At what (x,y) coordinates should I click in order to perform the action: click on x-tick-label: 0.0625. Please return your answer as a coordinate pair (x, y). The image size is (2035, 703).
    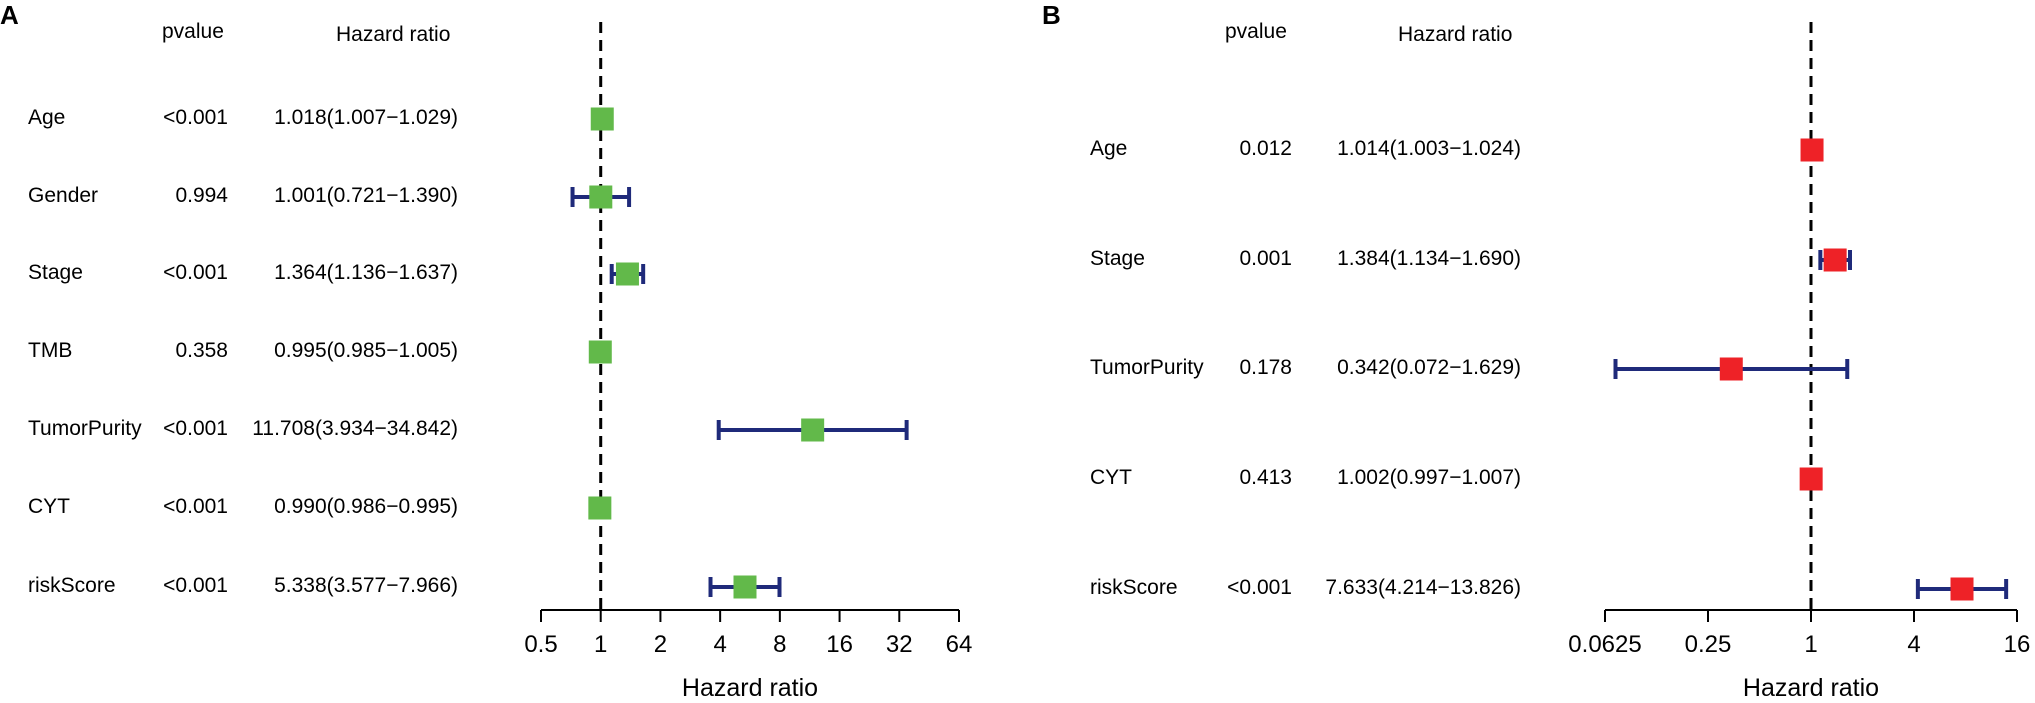
    Looking at the image, I should click on (1604, 644).